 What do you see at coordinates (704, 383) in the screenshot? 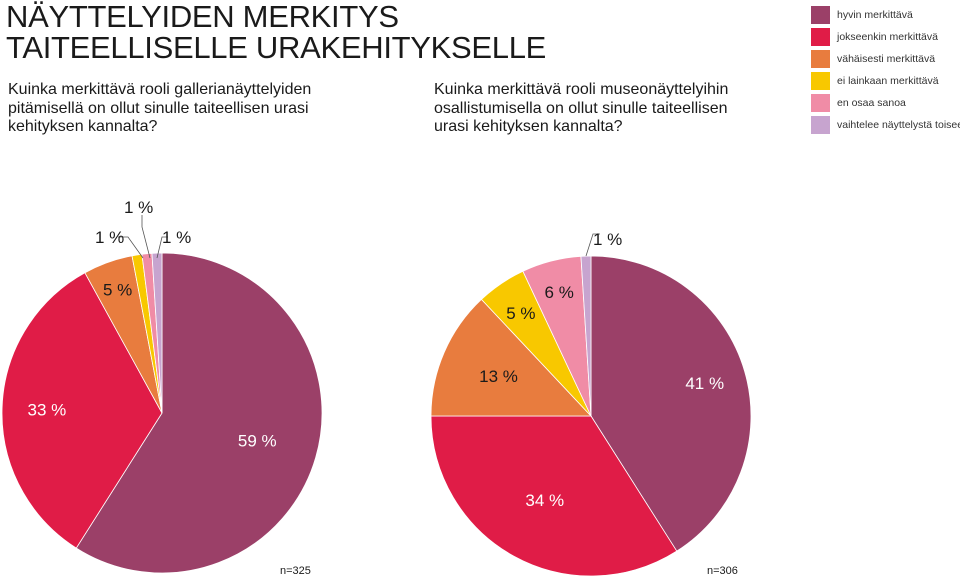
I see `pie-2-label-hyvin: 41 %` at bounding box center [704, 383].